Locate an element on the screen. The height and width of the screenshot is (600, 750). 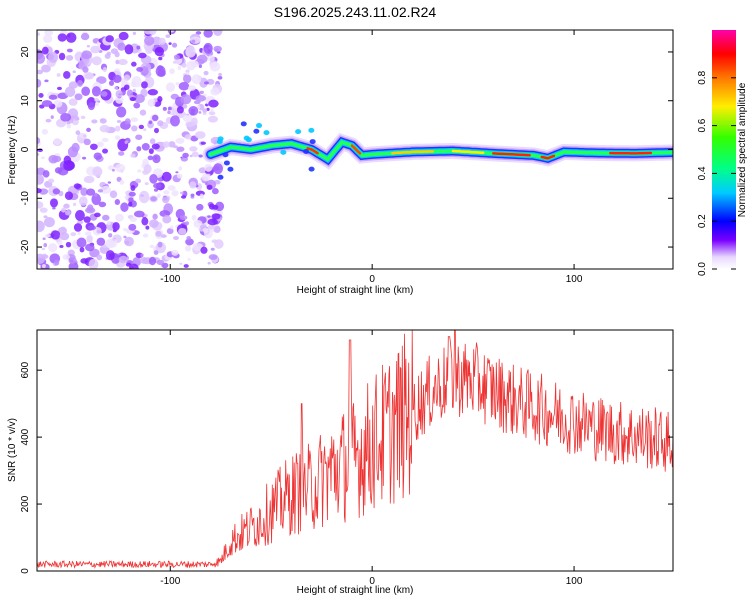
spec-x-tick-label: 0 is located at coordinates (372, 279).